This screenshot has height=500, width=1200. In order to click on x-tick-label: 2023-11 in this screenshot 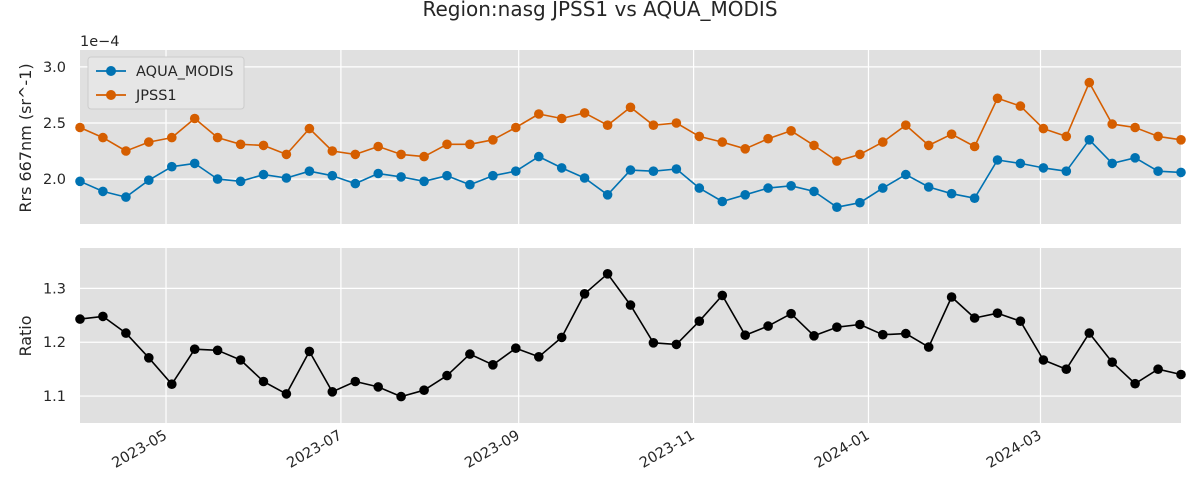, I will do `click(667, 450)`.